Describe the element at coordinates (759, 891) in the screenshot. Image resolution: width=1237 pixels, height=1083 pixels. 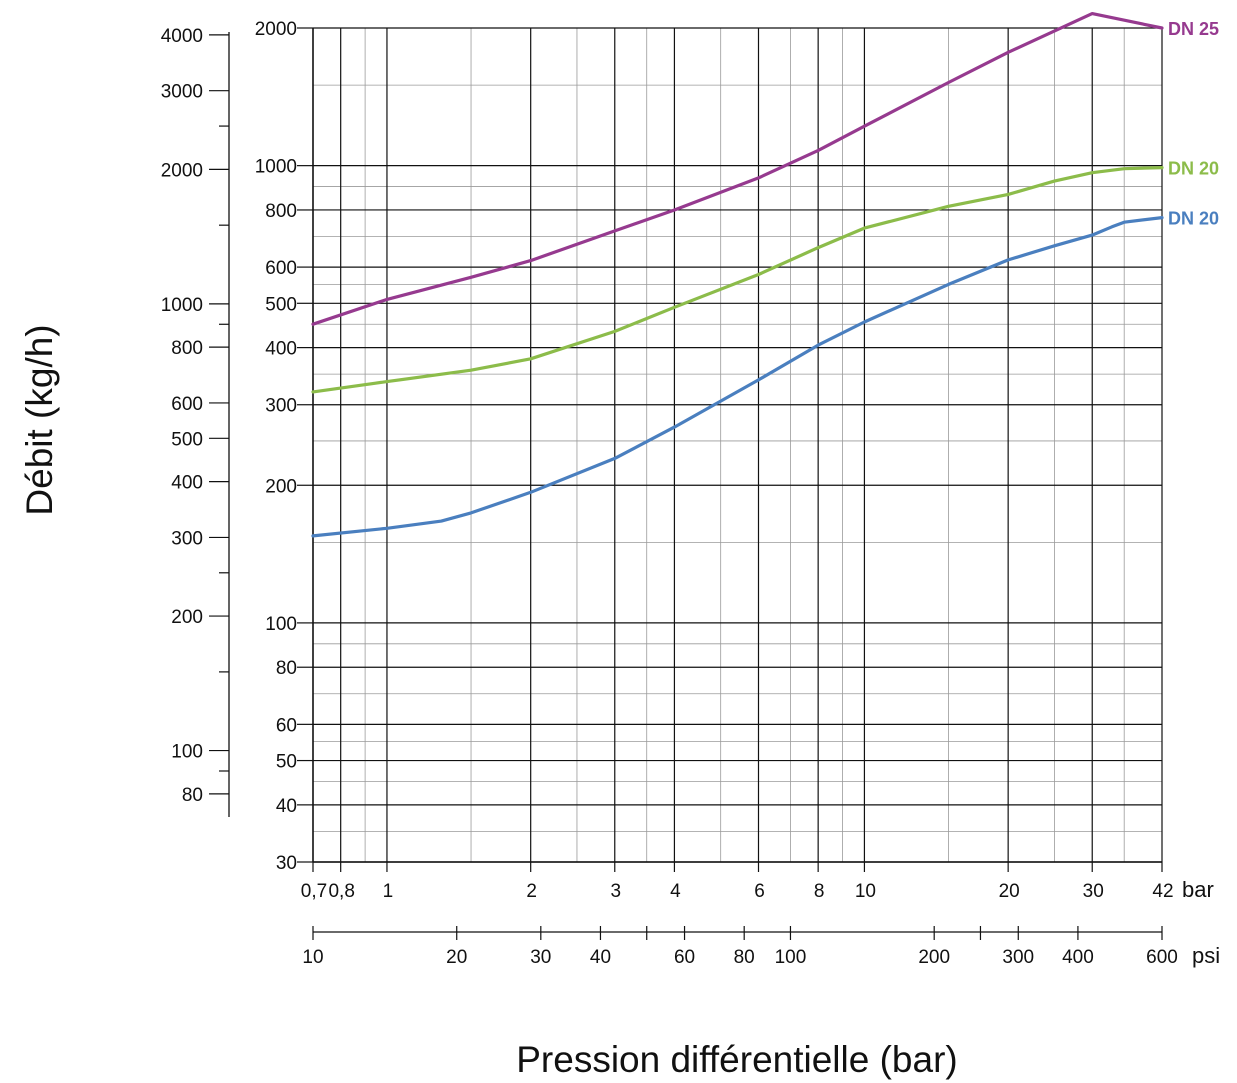
I see `x-tick-label: 6` at that location.